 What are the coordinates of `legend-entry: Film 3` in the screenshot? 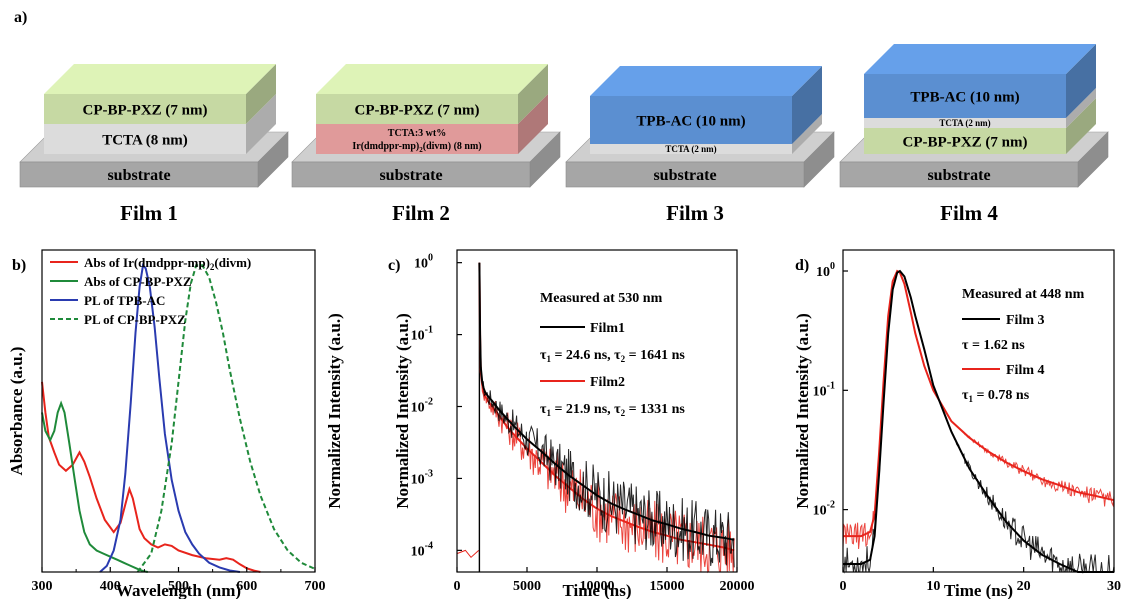 It's located at (1025, 320).